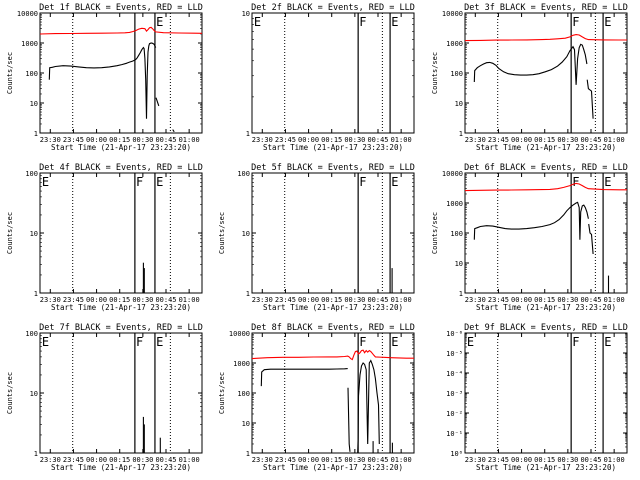  Describe the element at coordinates (454, 334) in the screenshot. I see `y-tick-label: 10⁻⁶` at that location.